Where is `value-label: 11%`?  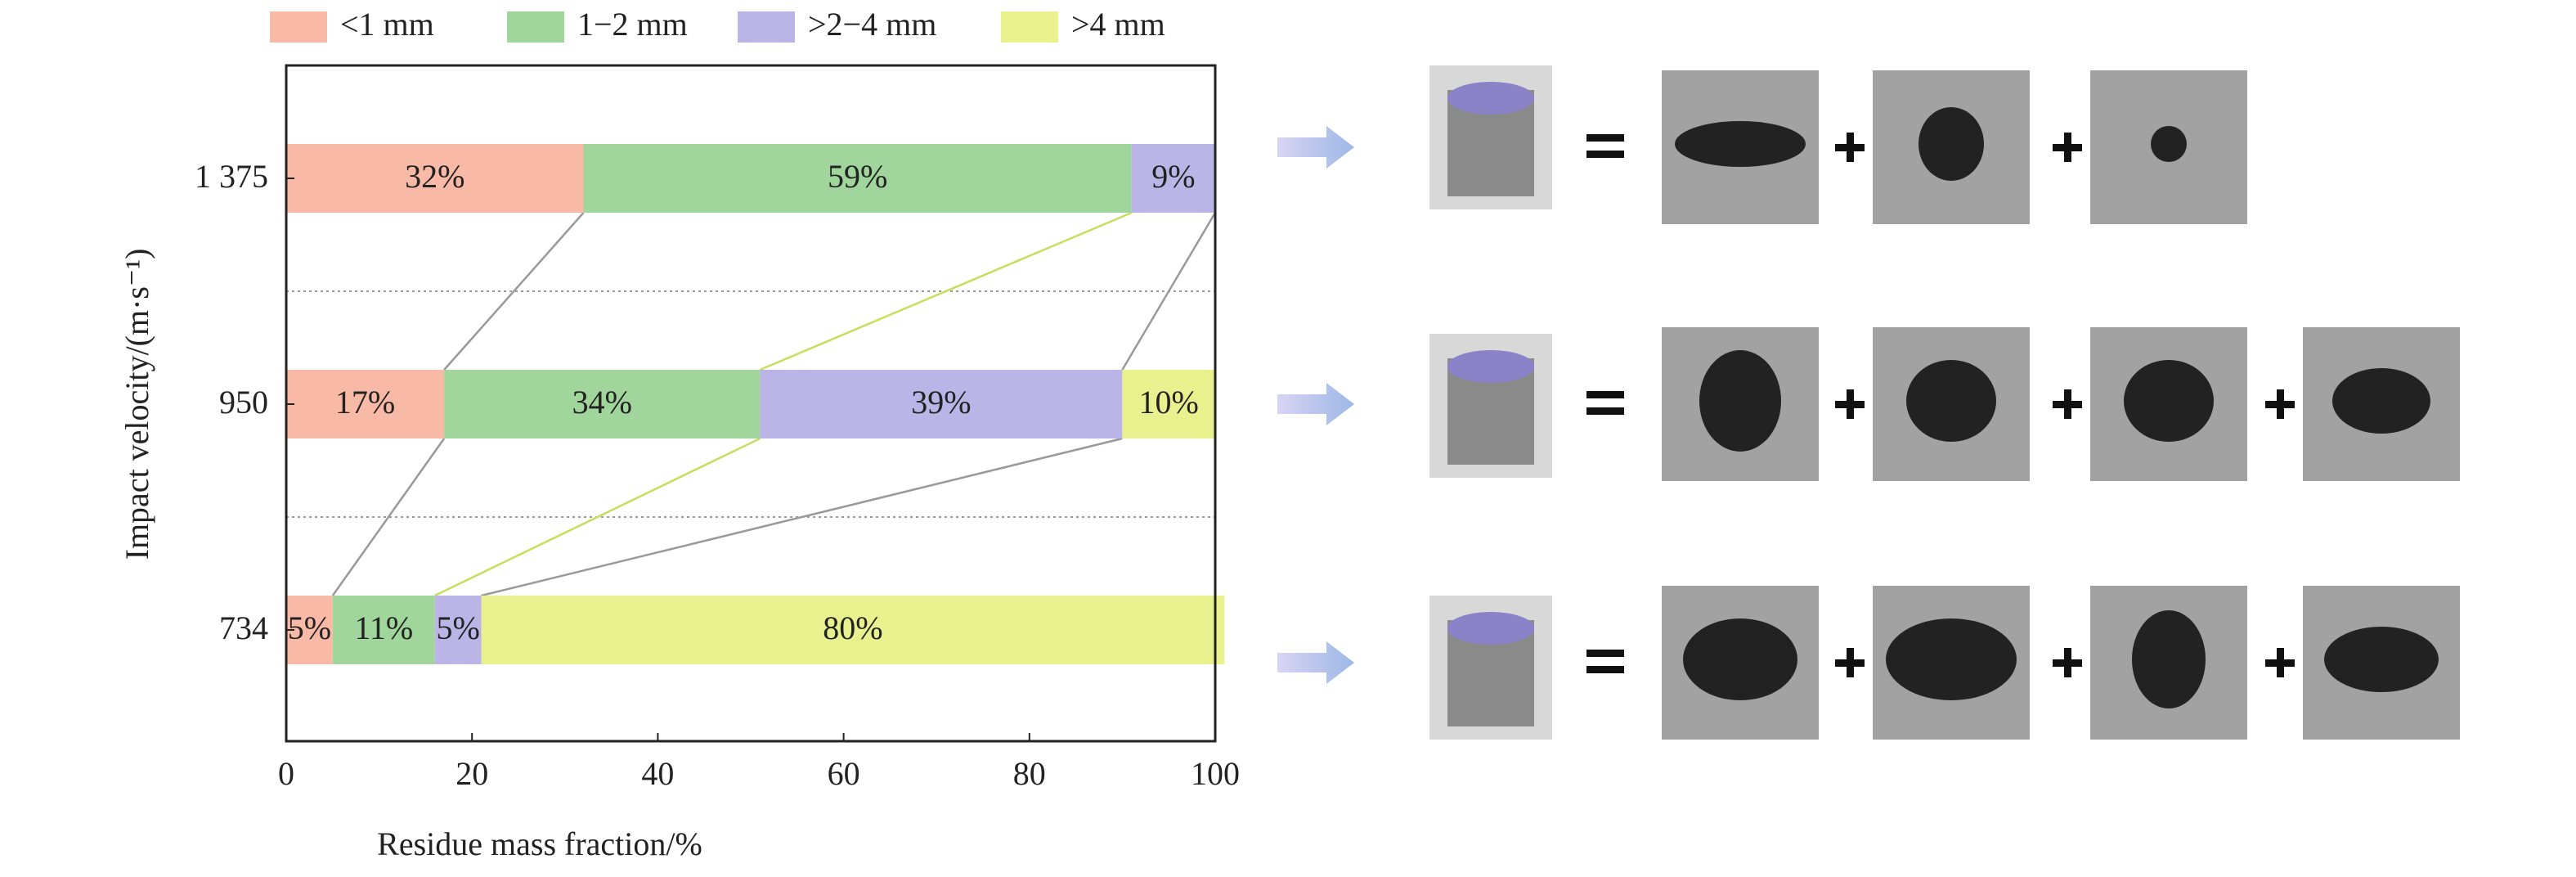 value-label: 11% is located at coordinates (383, 627).